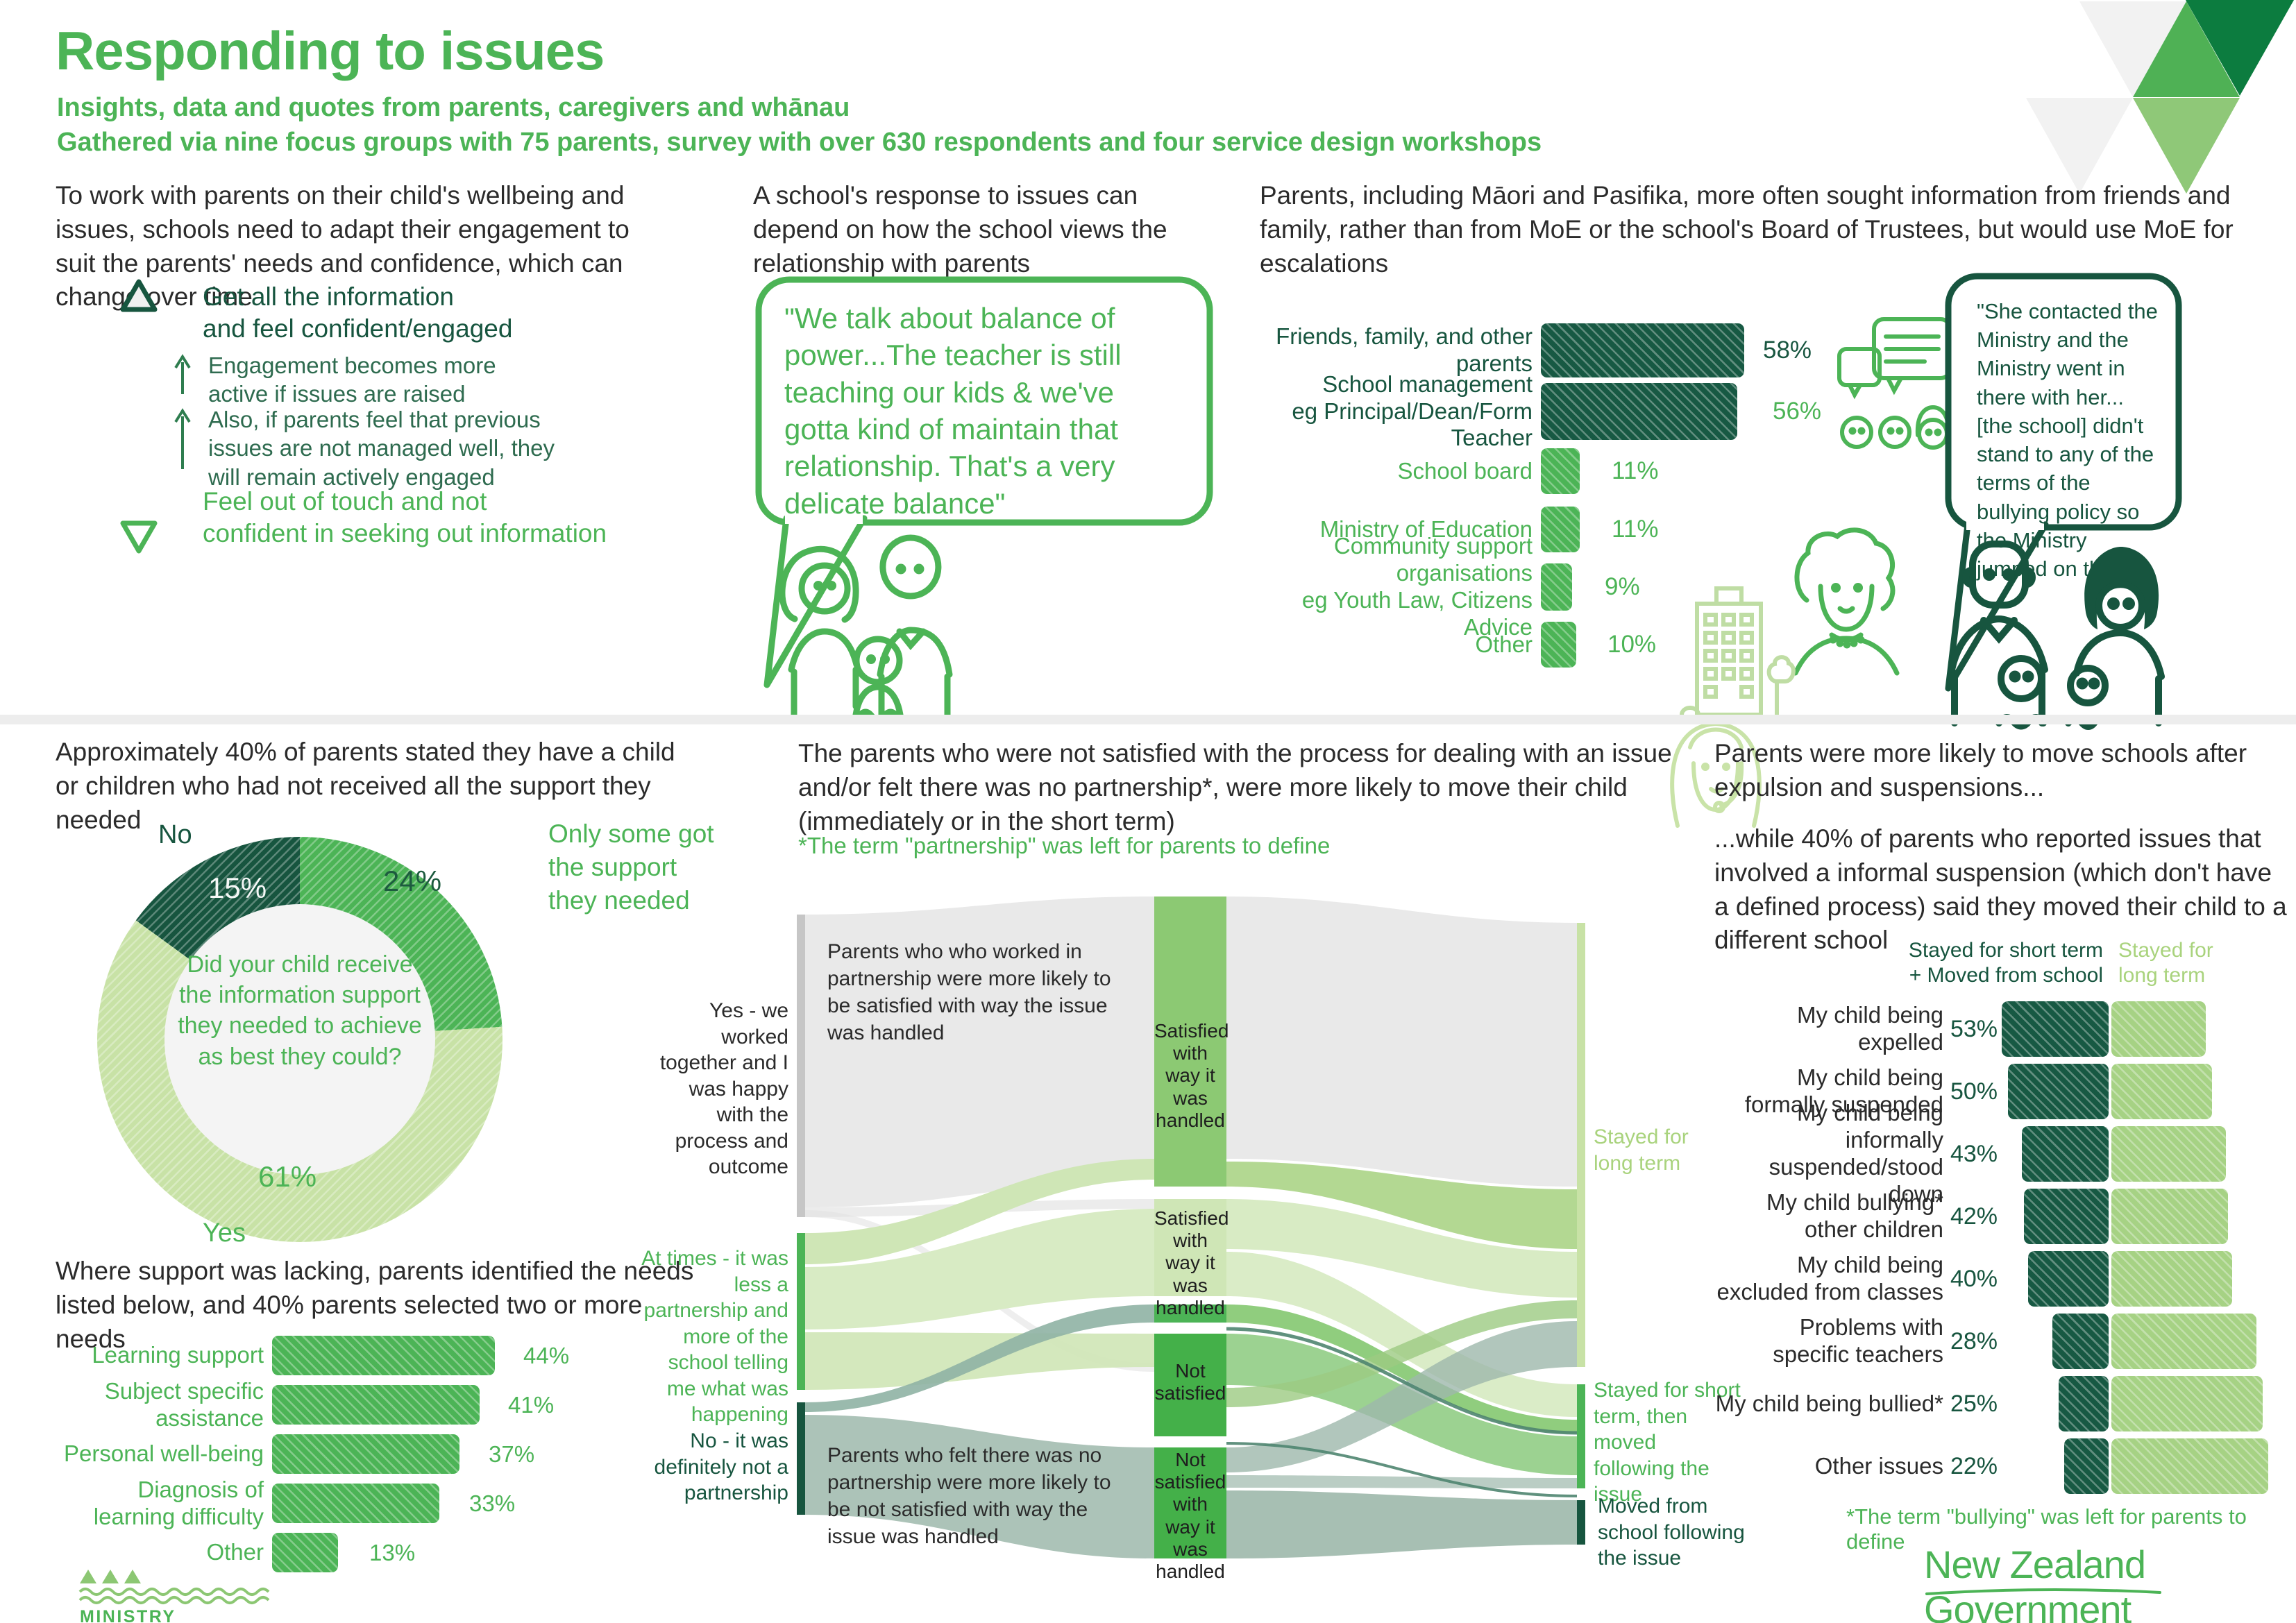 Image resolution: width=2296 pixels, height=1623 pixels. I want to click on bar-label: My child bullying* other children, so click(1855, 1215).